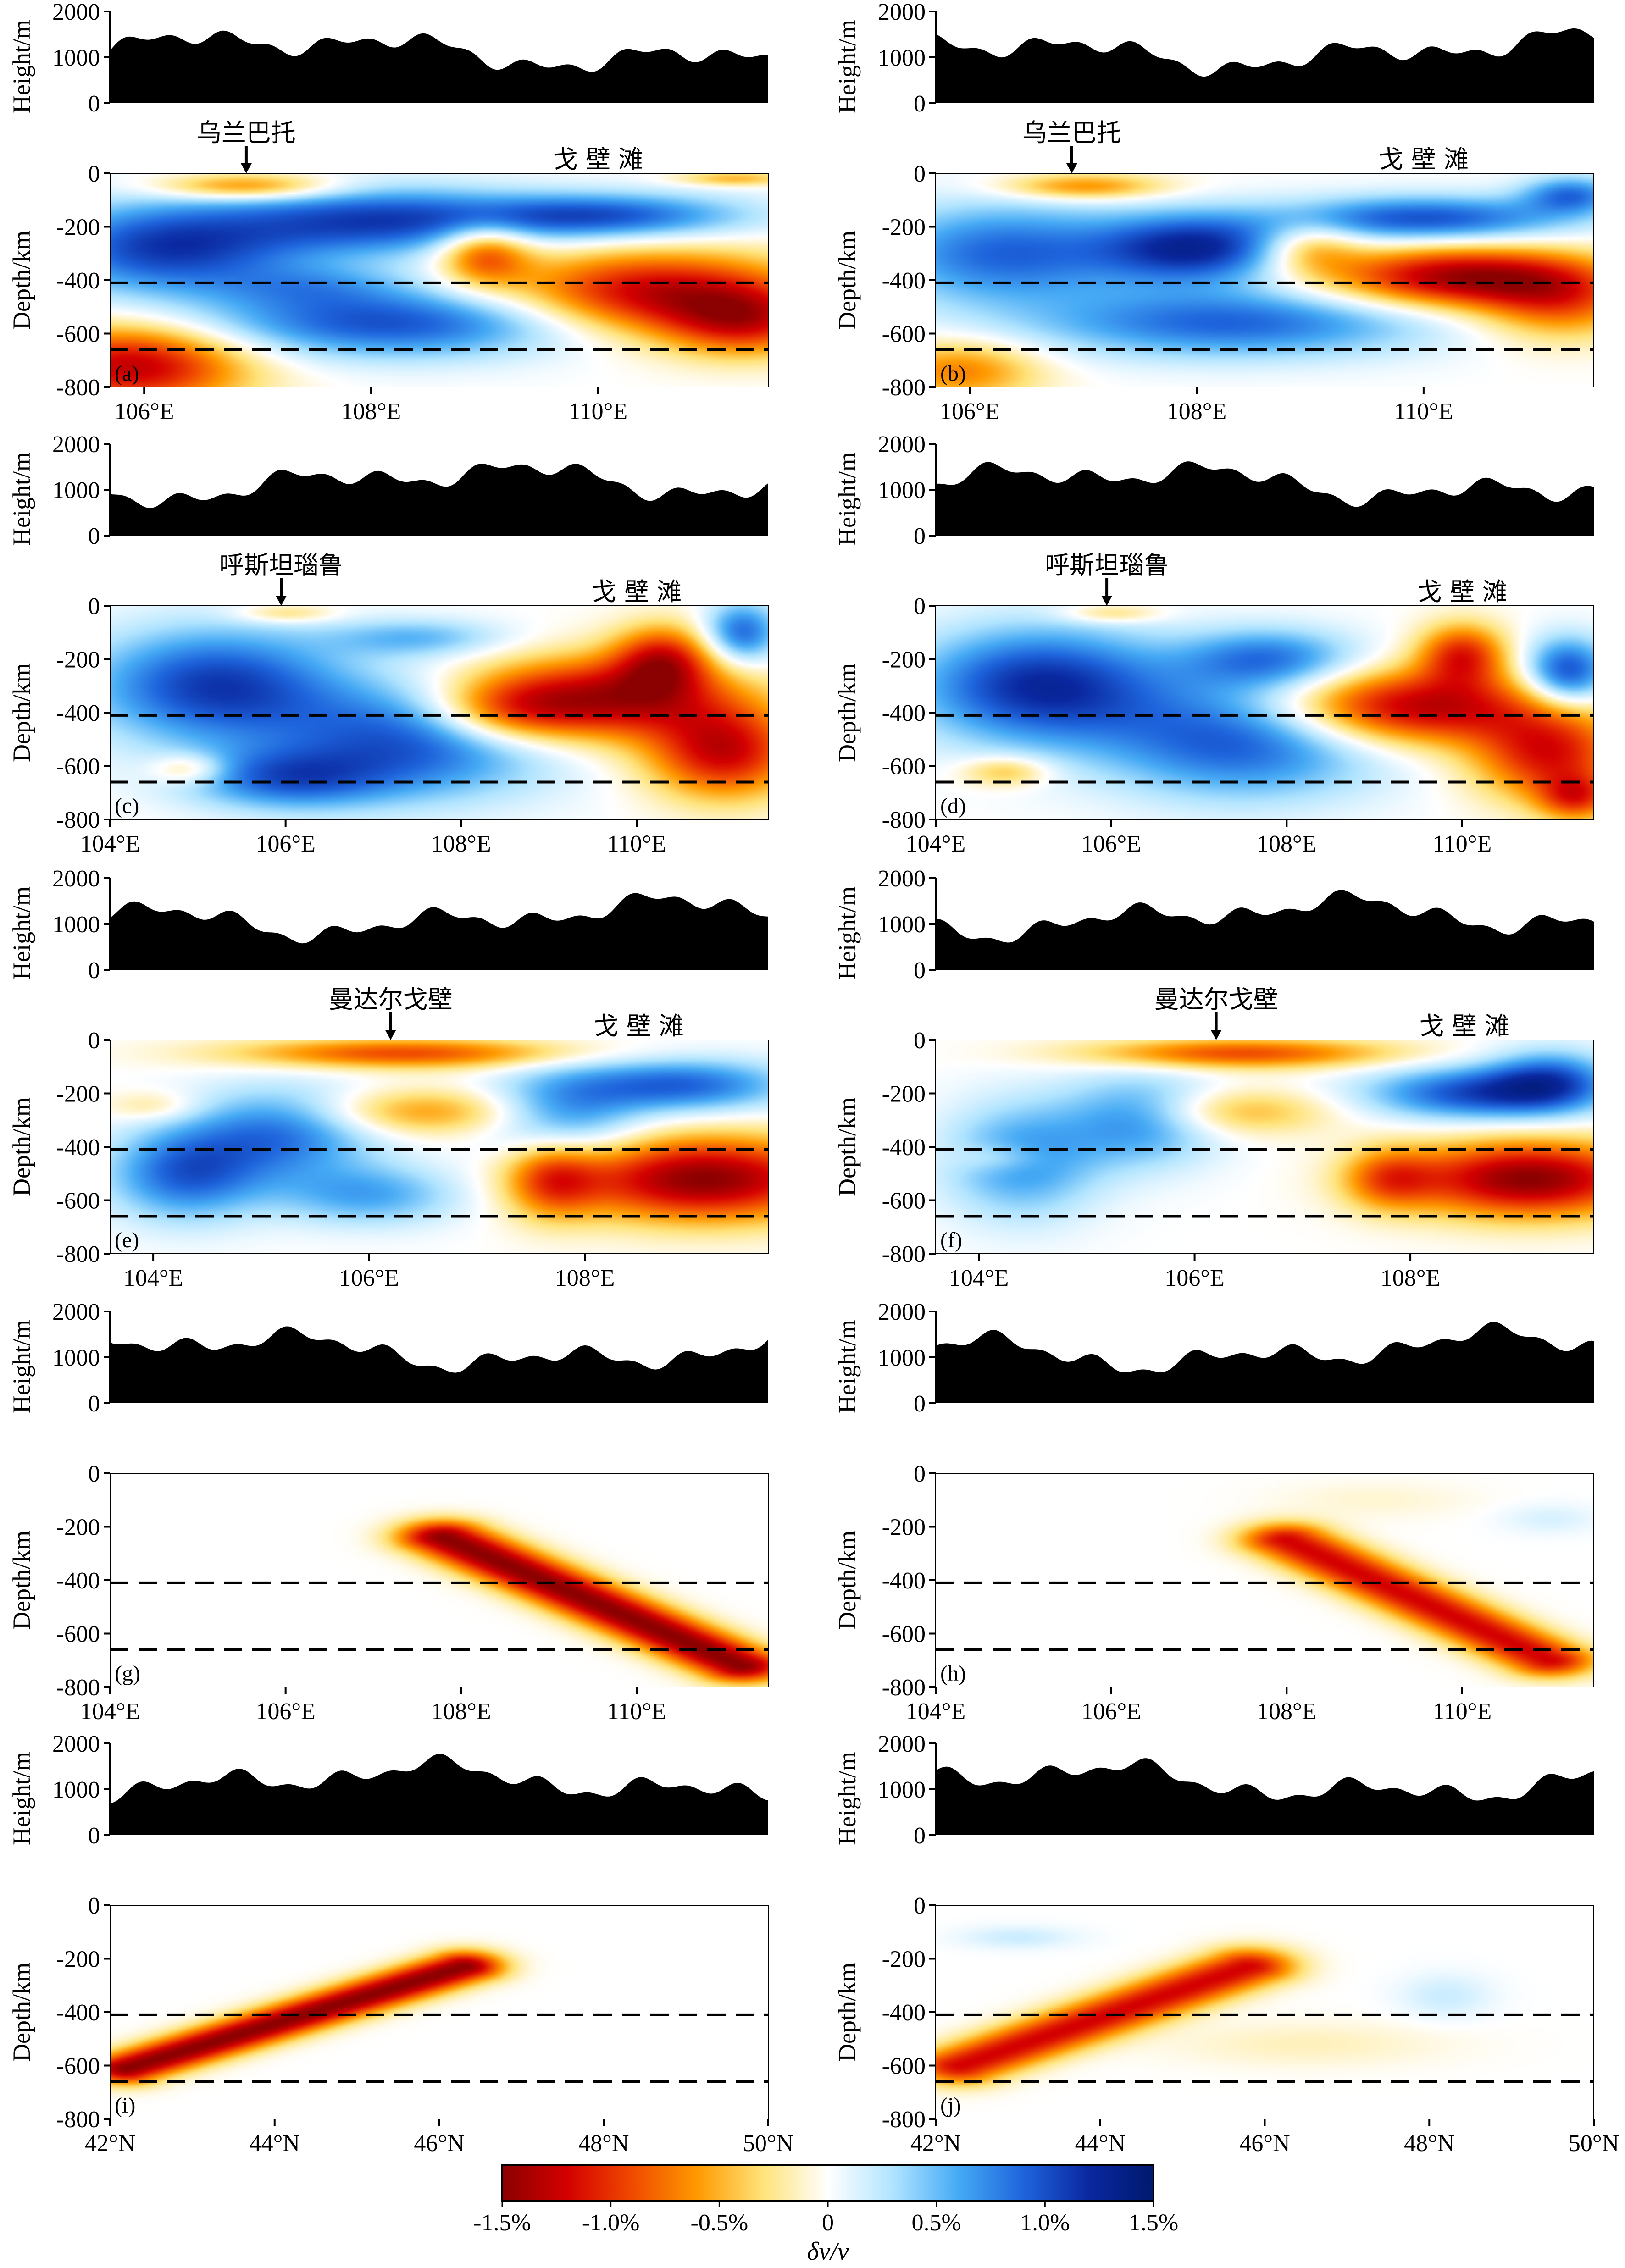 Image resolution: width=1625 pixels, height=2268 pixels. Describe the element at coordinates (1153, 2223) in the screenshot. I see `colorbar-tick-label: 1.5%` at that location.